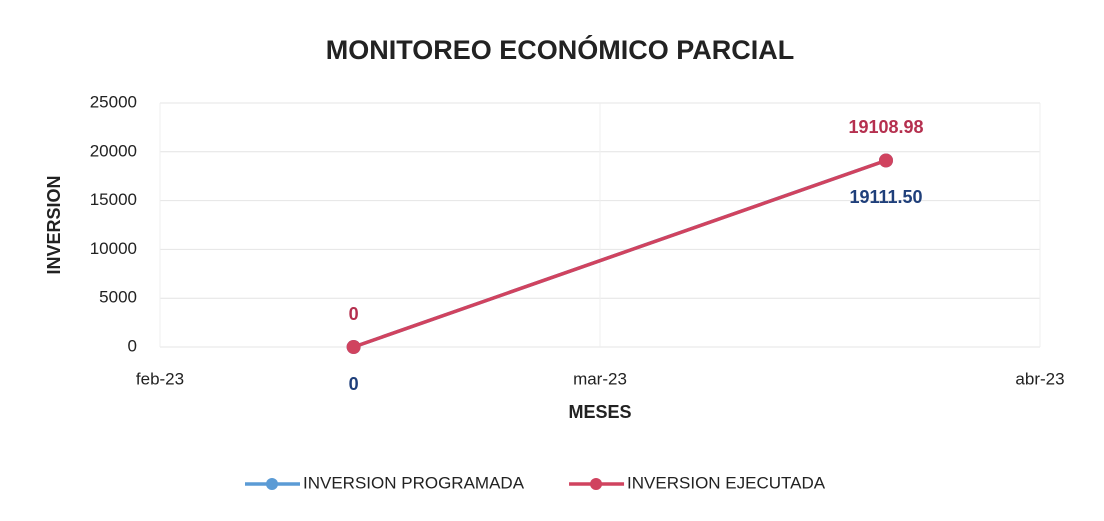 This screenshot has width=1104, height=521. Describe the element at coordinates (113, 248) in the screenshot. I see `y-tick-label: 10000` at that location.